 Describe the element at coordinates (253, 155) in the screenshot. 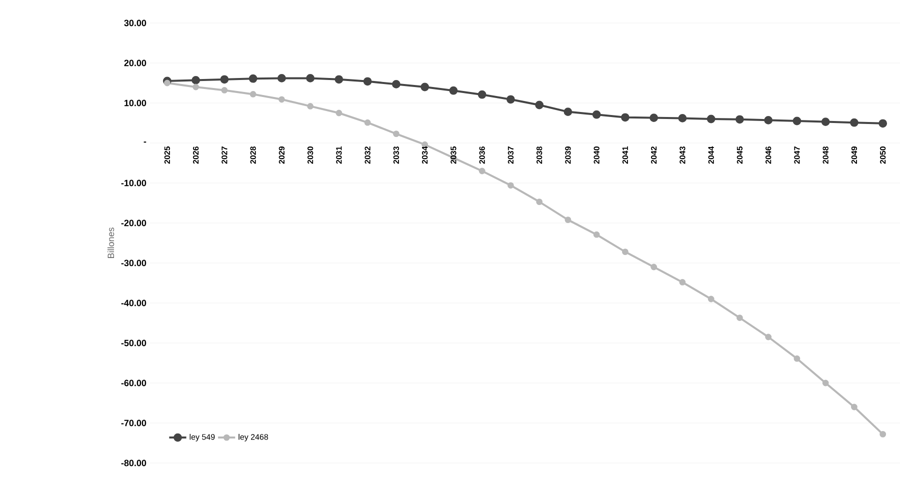

I see `x-tick-label: 2028` at that location.